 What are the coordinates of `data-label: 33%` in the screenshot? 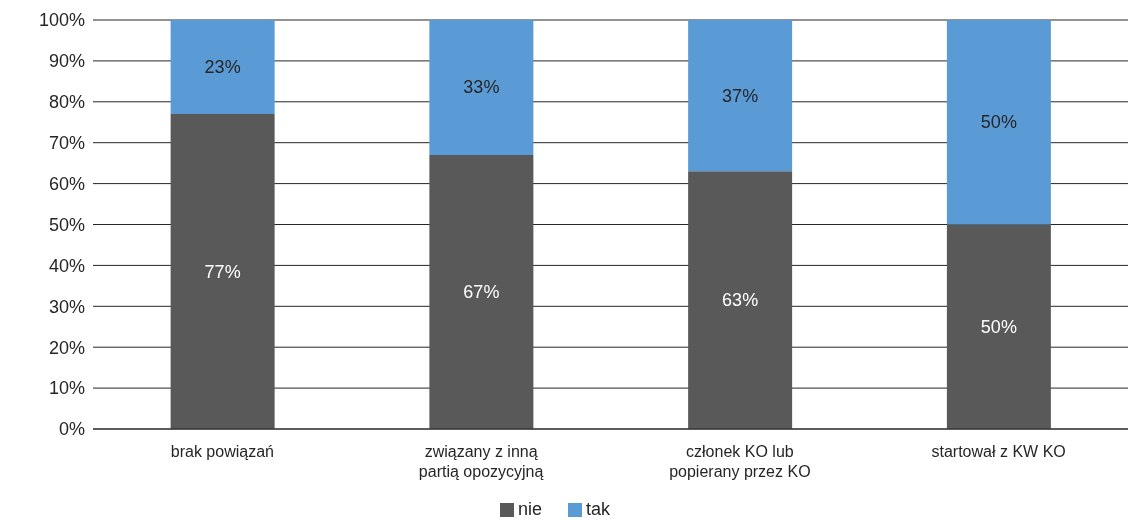 It's located at (481, 87).